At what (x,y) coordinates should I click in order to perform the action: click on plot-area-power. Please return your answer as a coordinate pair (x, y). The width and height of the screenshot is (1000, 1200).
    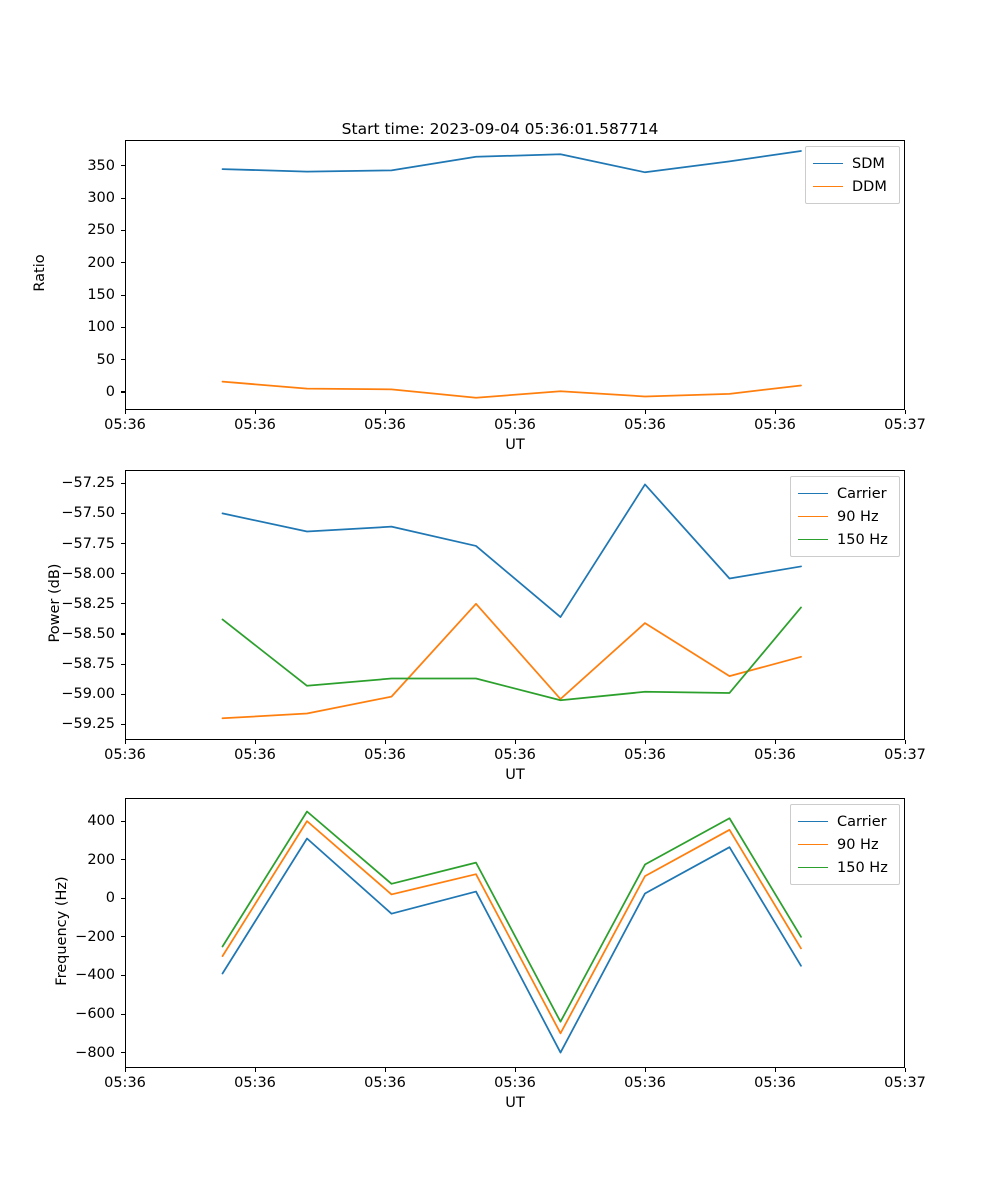
    Looking at the image, I should click on (511, 601).